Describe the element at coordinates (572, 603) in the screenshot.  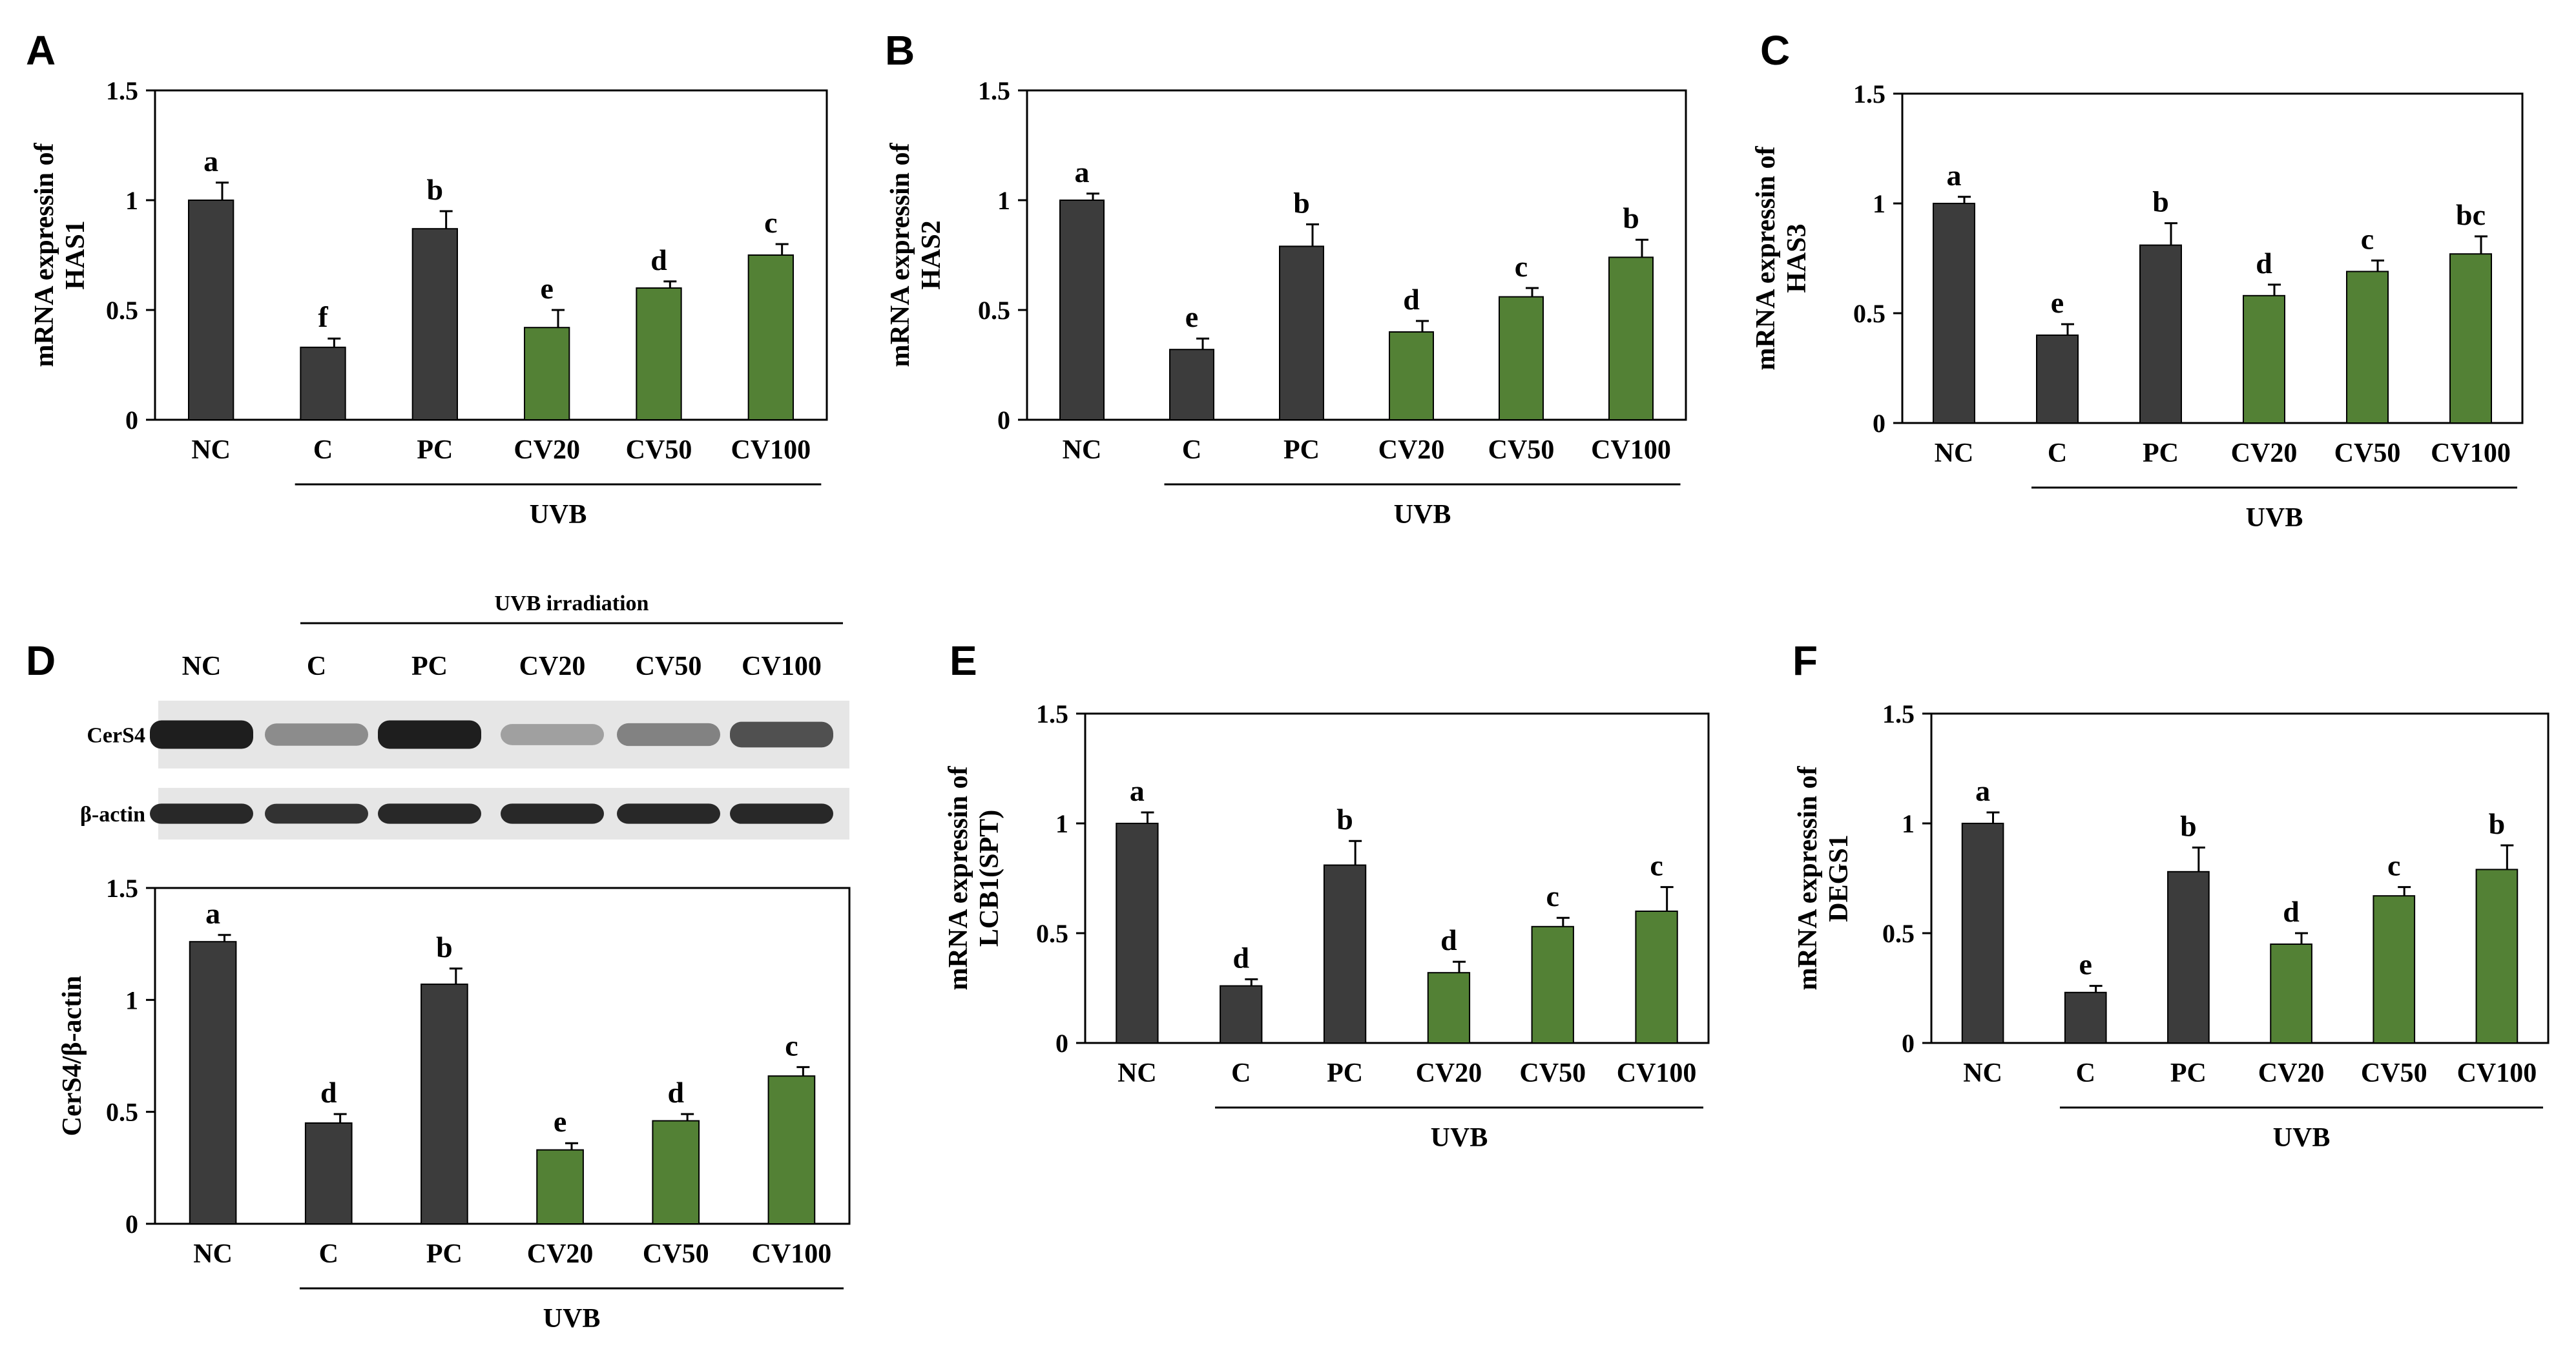
I see `blot-header: UVB irradiation` at that location.